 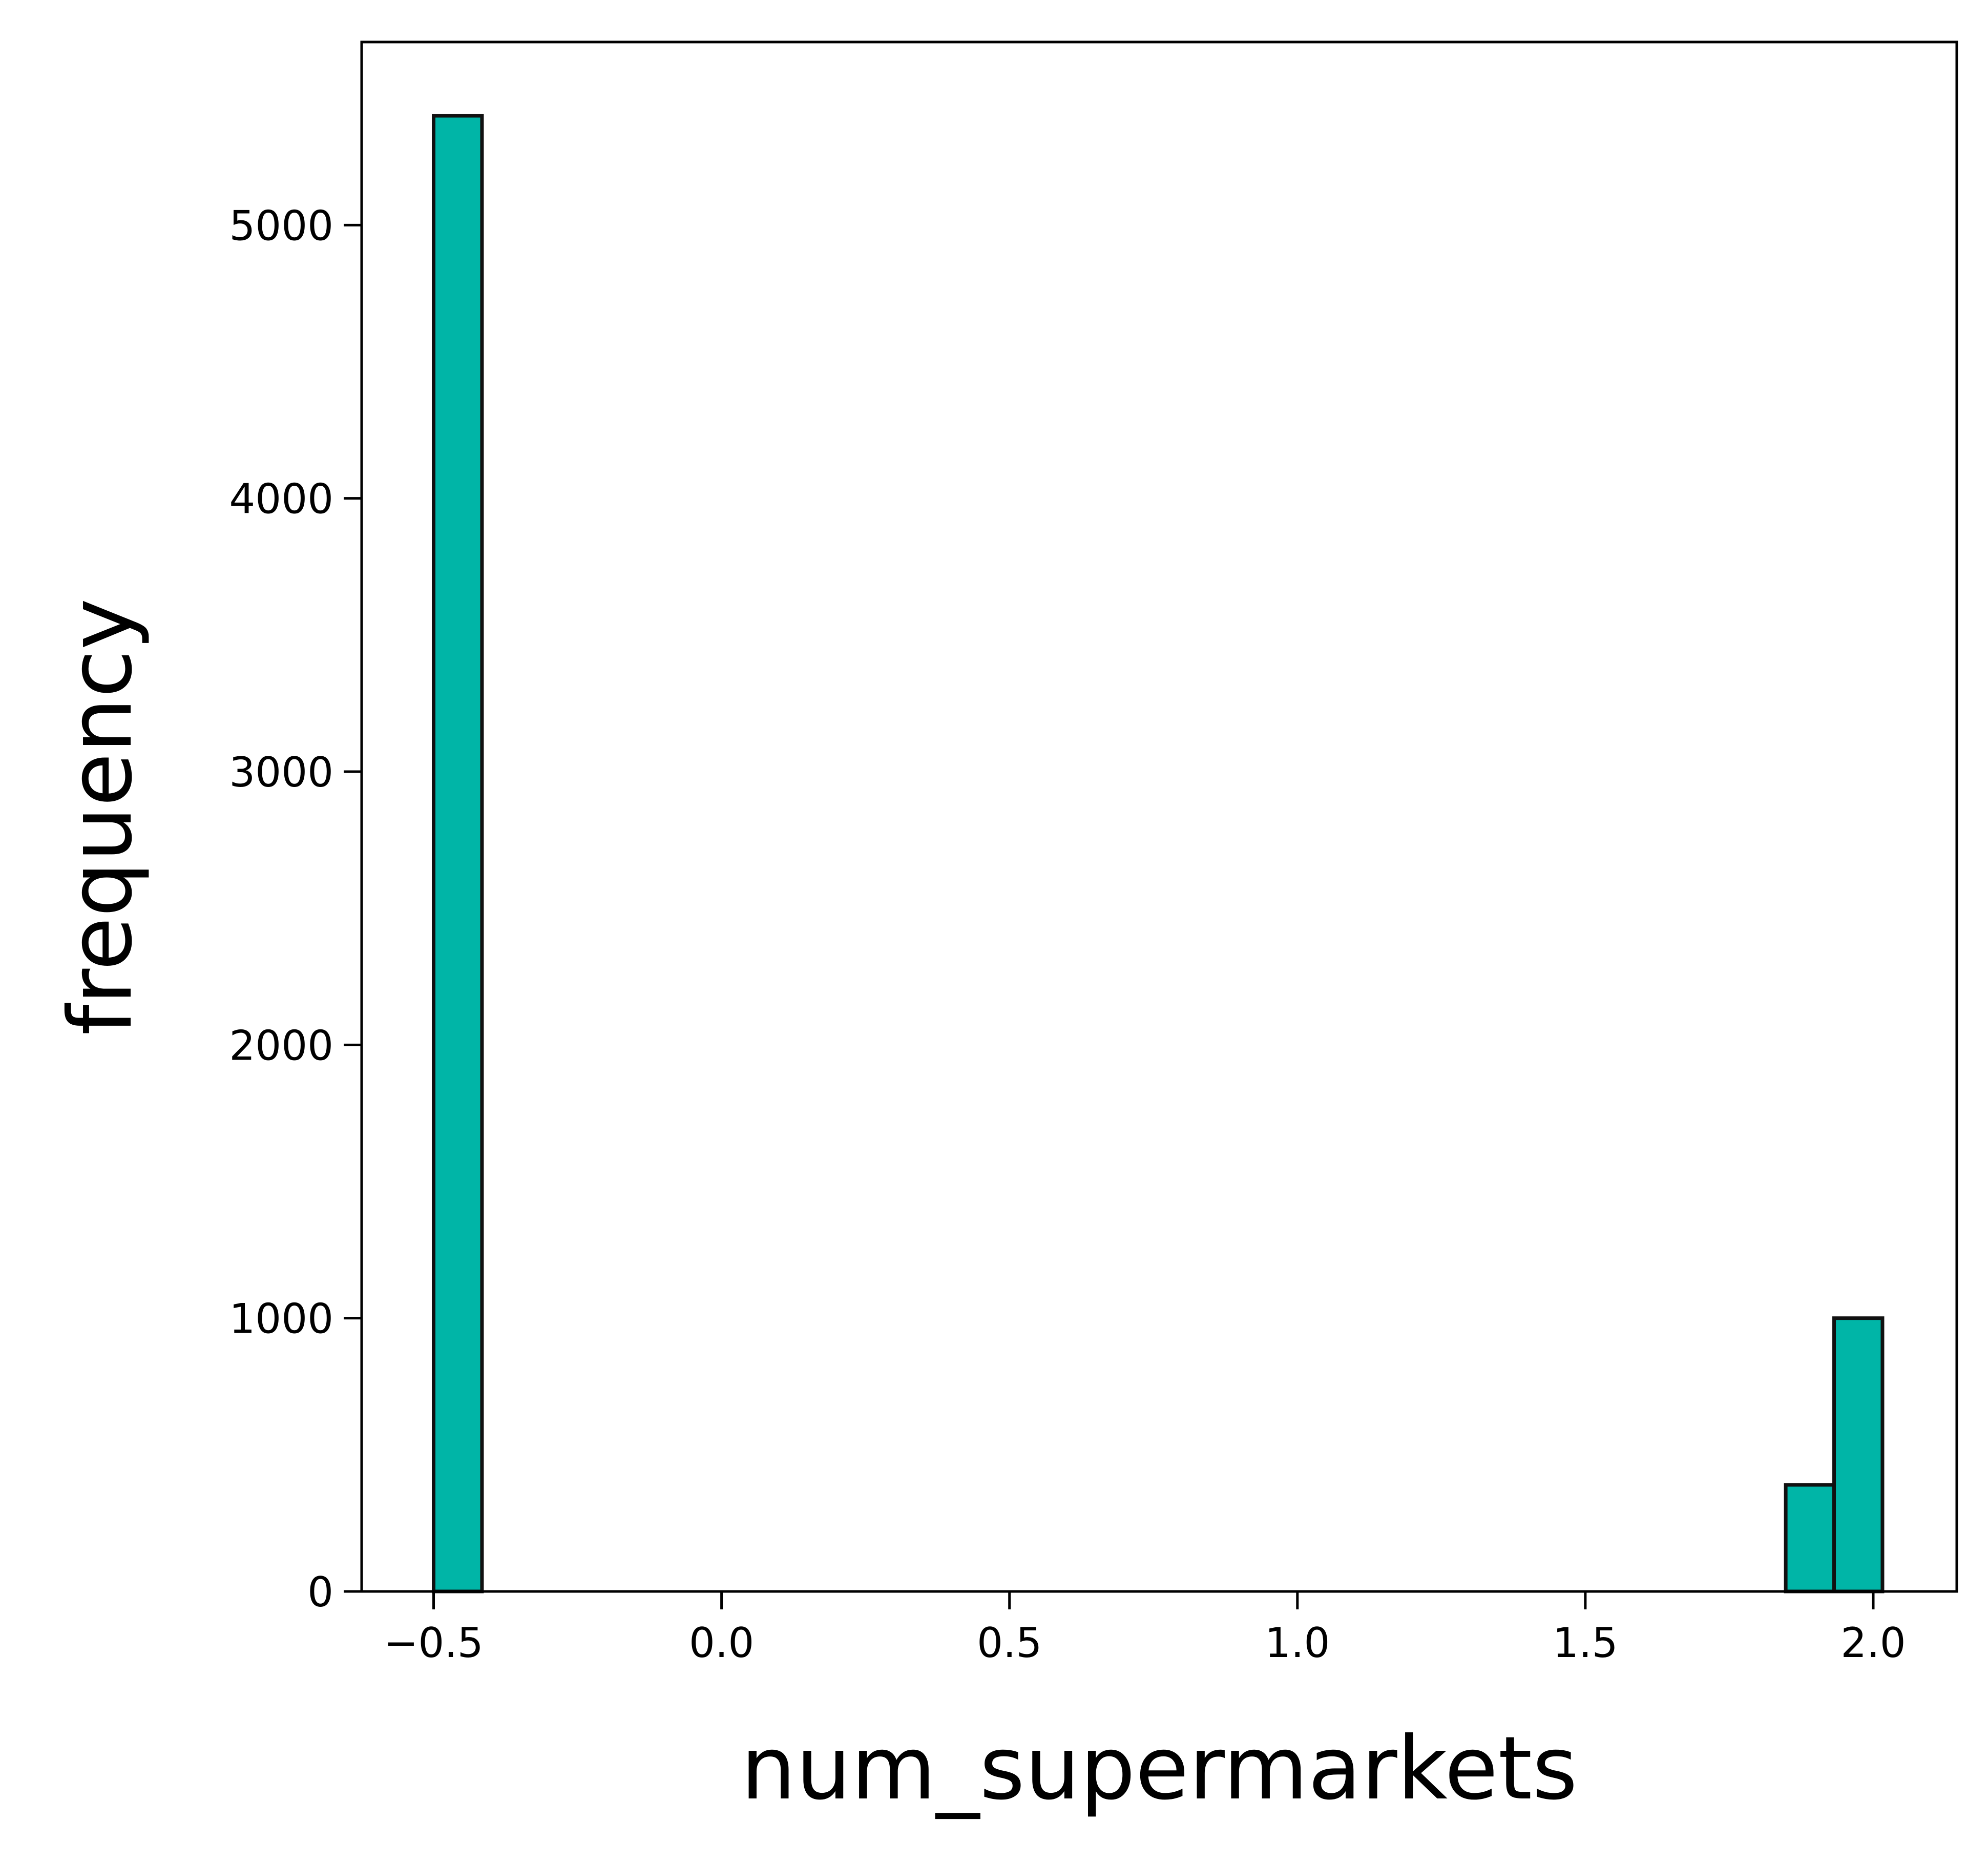 I want to click on y-tick-label-2: 2000, so click(x=281, y=1045).